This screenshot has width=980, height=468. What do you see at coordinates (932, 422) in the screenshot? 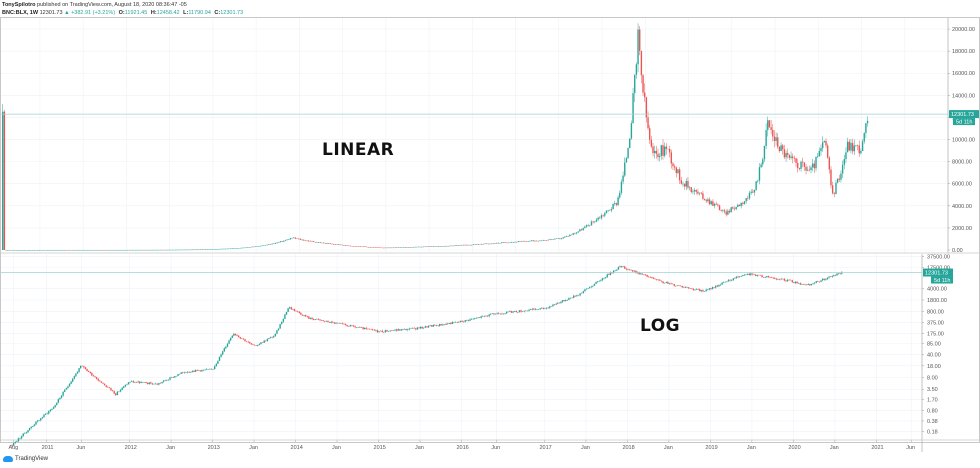
I see `svg-text: 0.38` at bounding box center [932, 422].